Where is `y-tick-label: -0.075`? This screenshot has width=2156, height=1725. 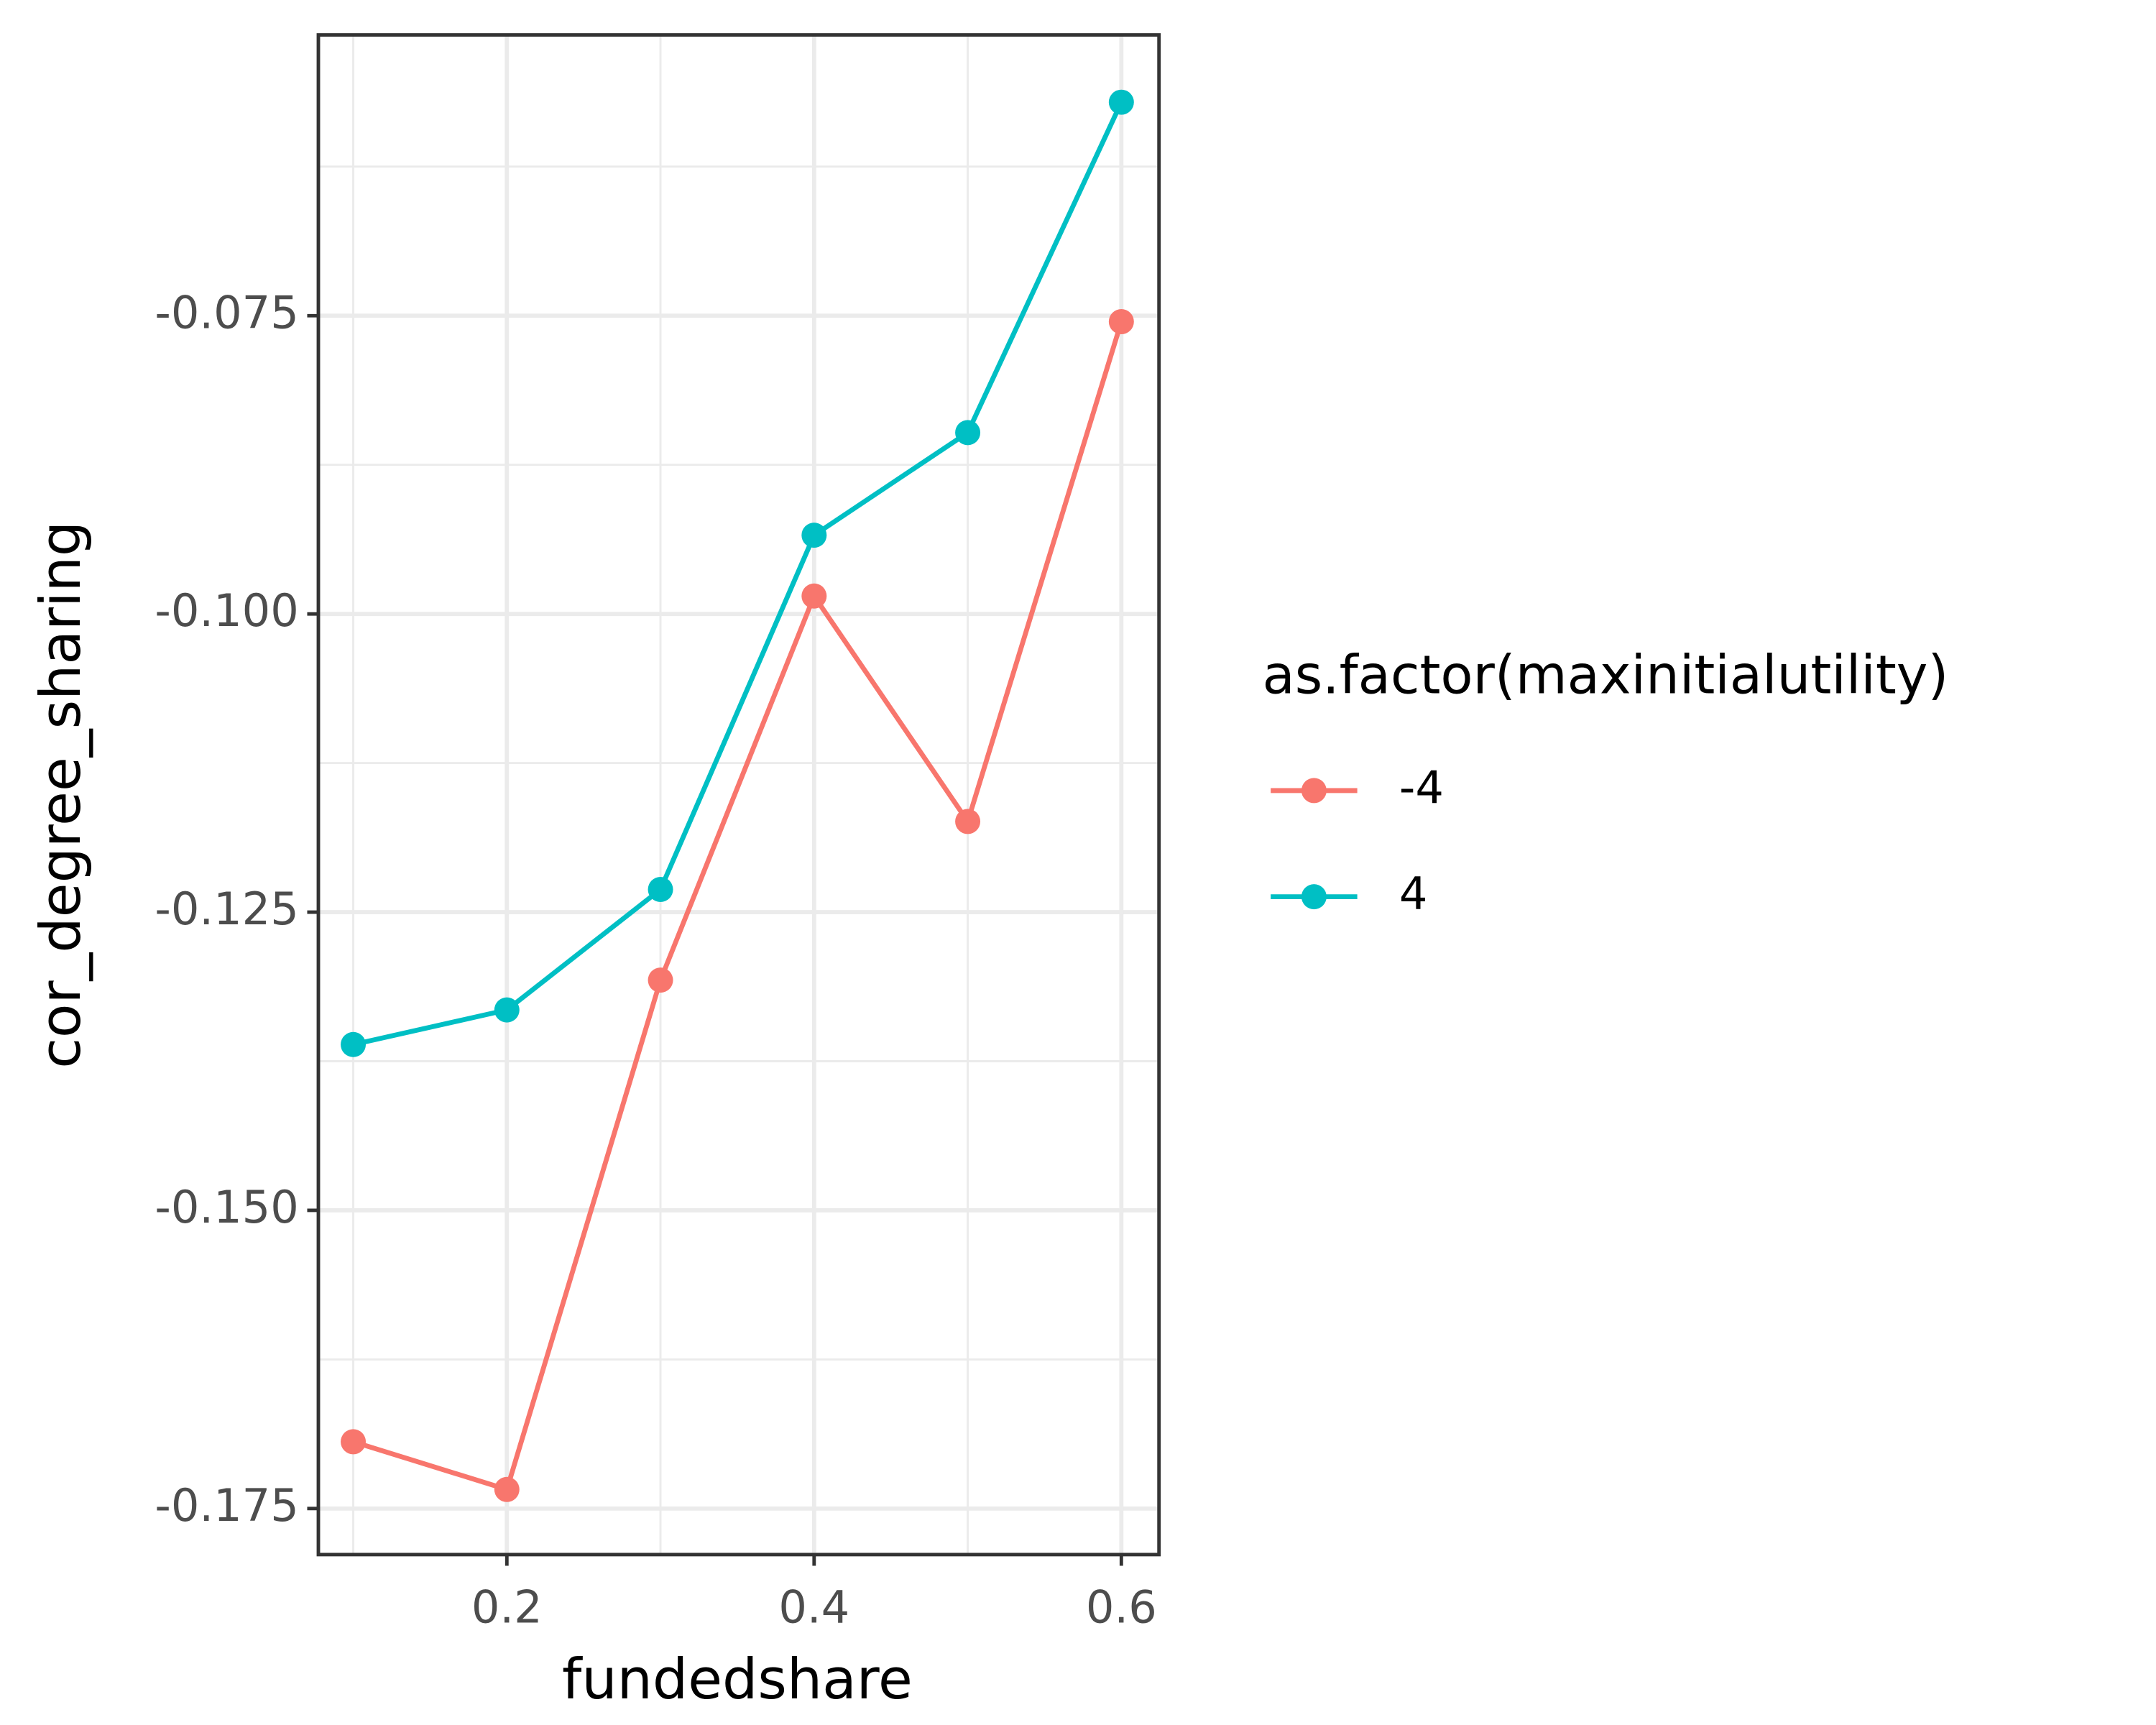
y-tick-label: -0.075 is located at coordinates (227, 312).